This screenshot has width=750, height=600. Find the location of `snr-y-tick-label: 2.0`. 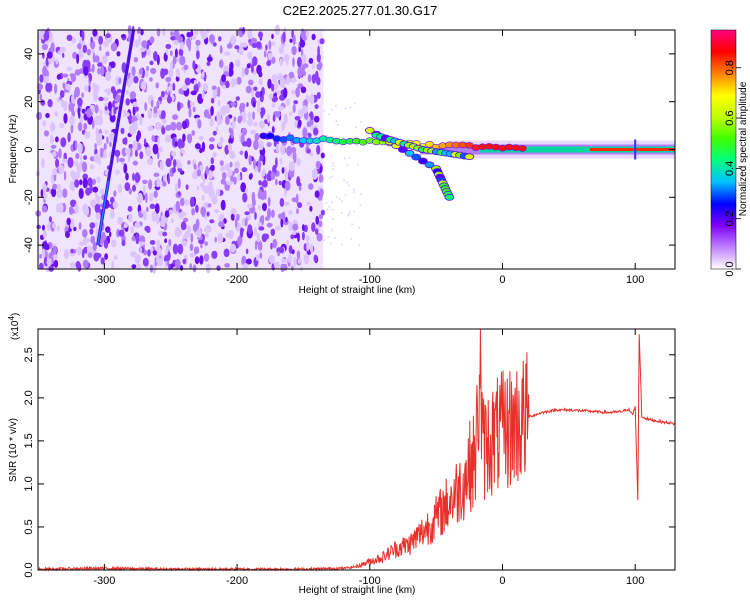

snr-y-tick-label: 2.0 is located at coordinates (29, 397).